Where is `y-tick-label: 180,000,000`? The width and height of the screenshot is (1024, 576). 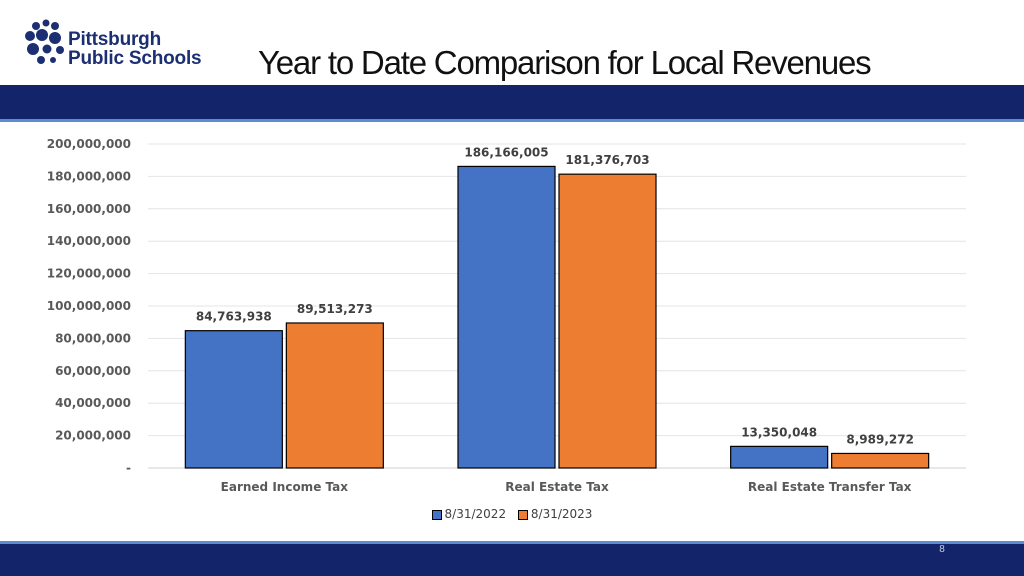
y-tick-label: 180,000,000 is located at coordinates (89, 176).